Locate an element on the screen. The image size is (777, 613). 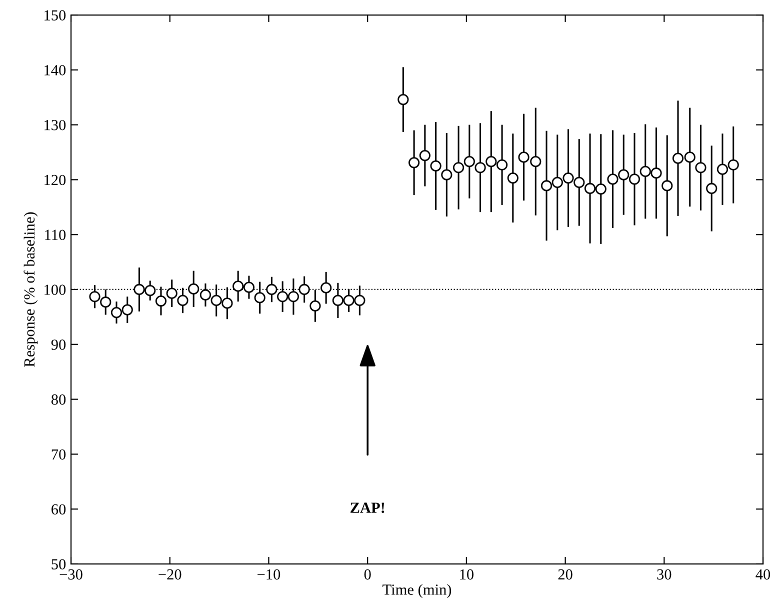
y-tick-label: 120 is located at coordinates (55, 180).